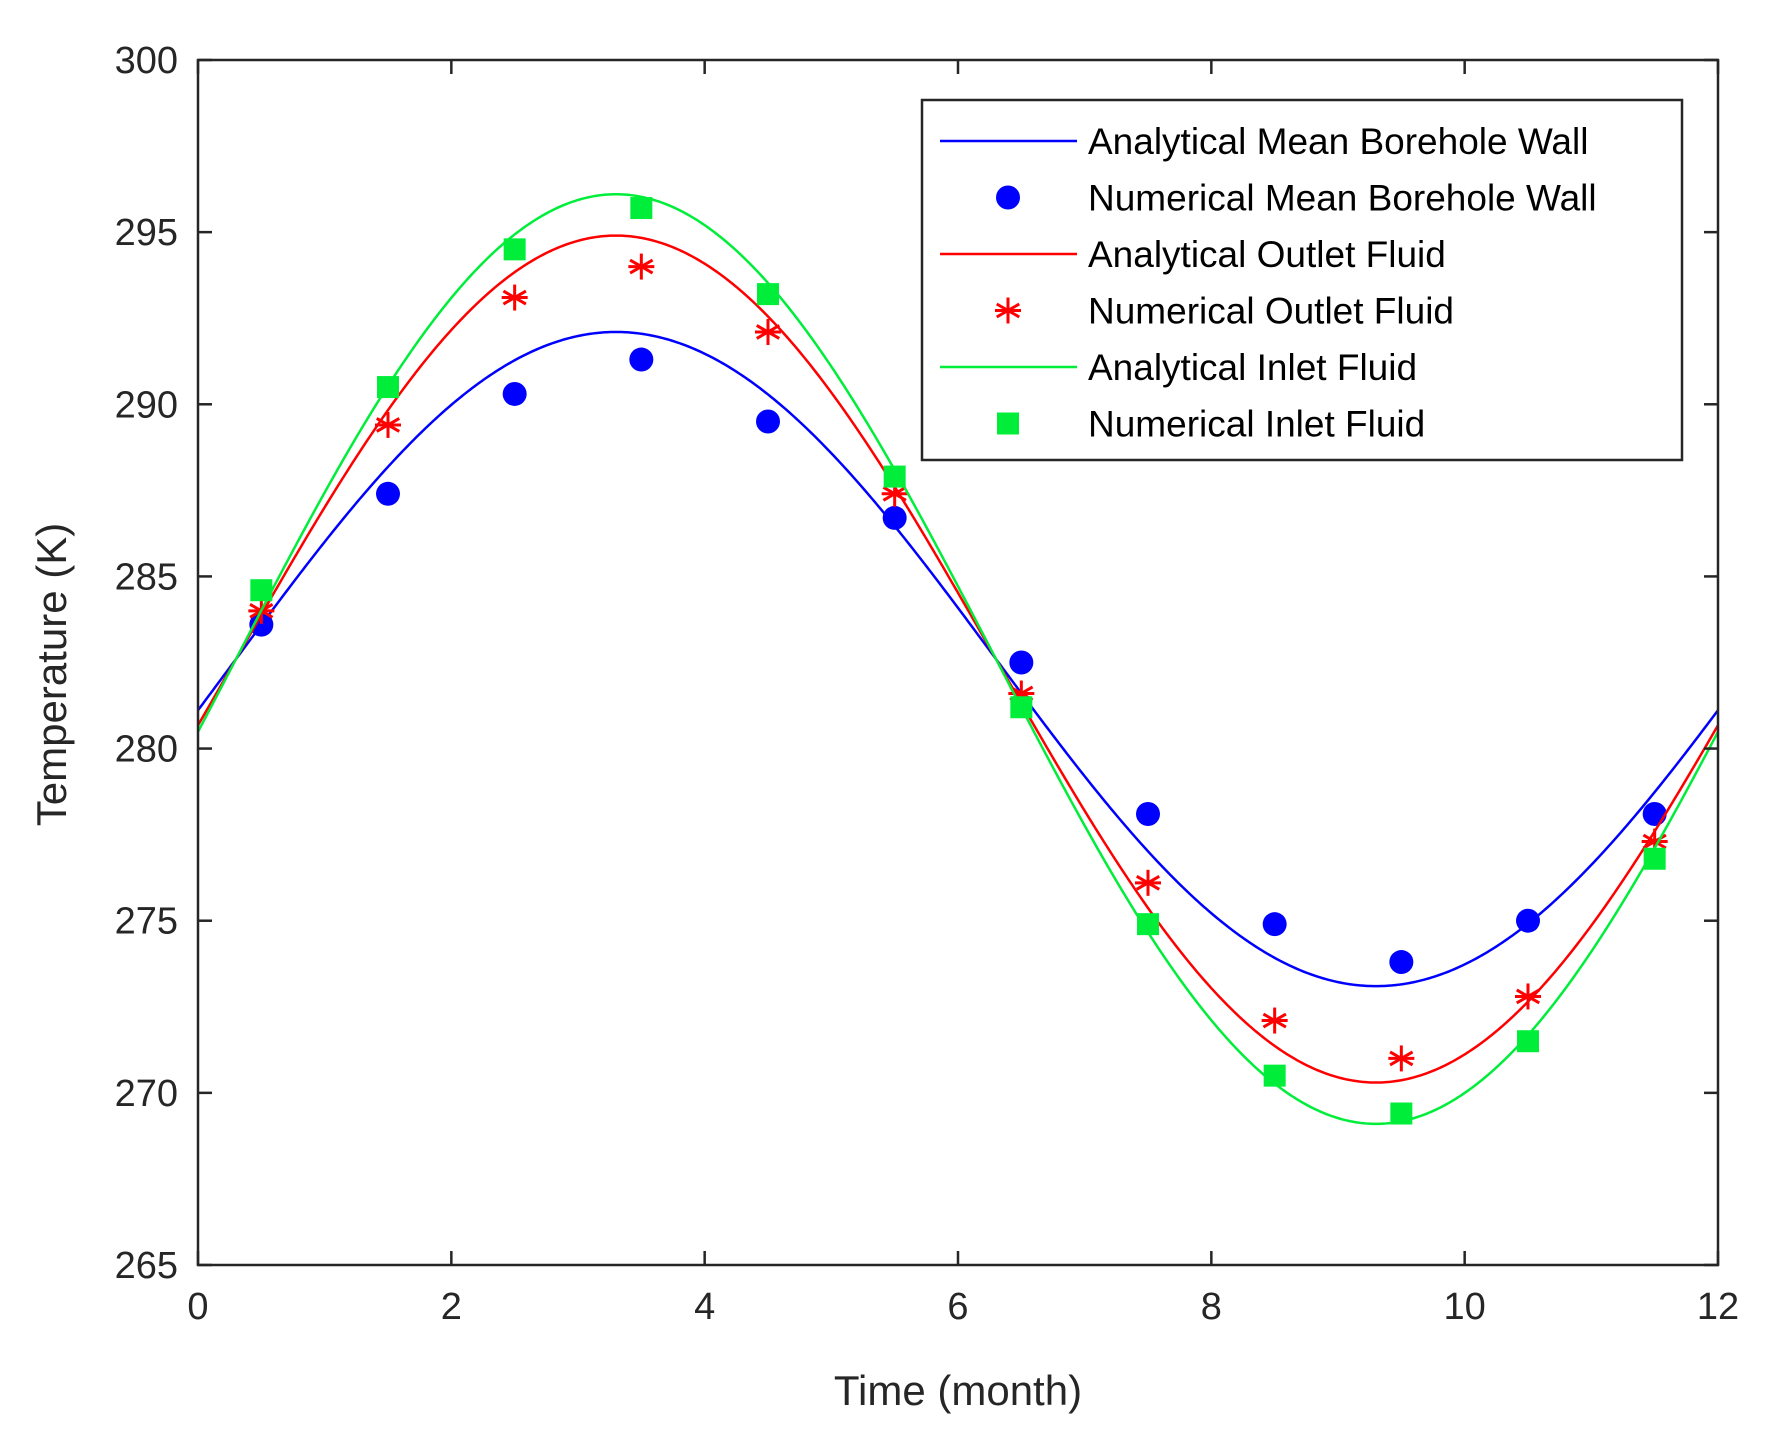  Describe the element at coordinates (146, 922) in the screenshot. I see `y-tick-label: 275` at that location.